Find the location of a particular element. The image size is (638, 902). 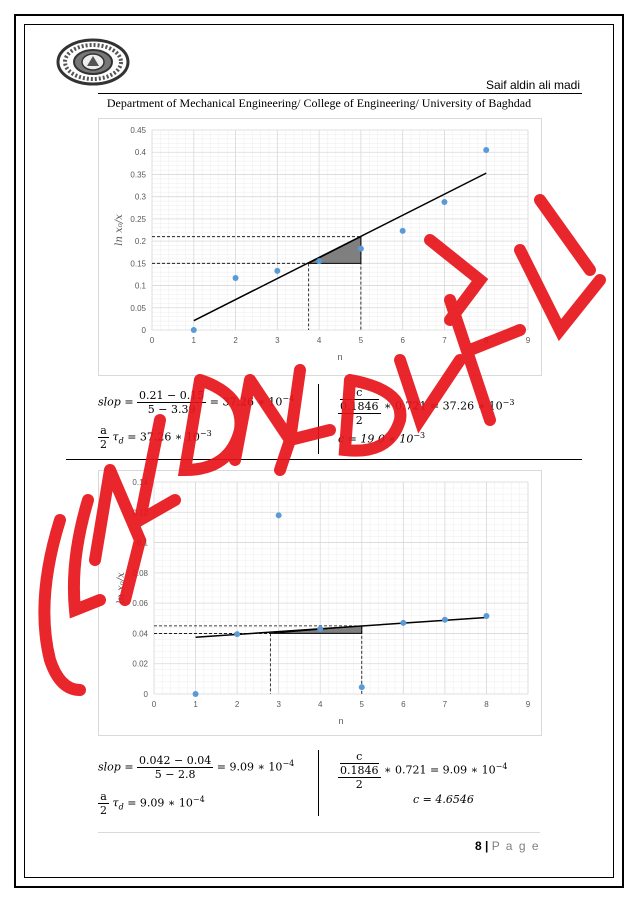

c-equation-2: c 0.1846 2 ∗ 0.721 = 9.09 ∗ 10−4 is located at coordinates (423, 770).